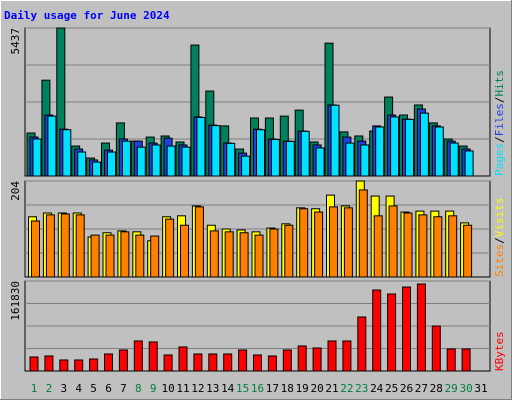  Describe the element at coordinates (480, 388) in the screenshot. I see `x-tick-label: 31` at that location.